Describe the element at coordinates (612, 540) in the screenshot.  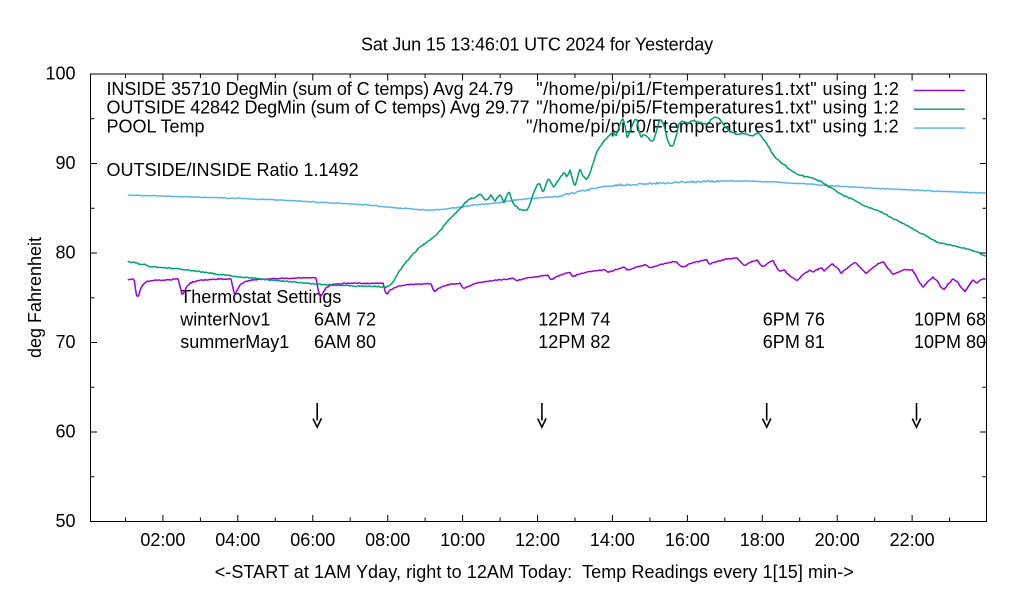
I see `svg-text: 14:00` at that location.